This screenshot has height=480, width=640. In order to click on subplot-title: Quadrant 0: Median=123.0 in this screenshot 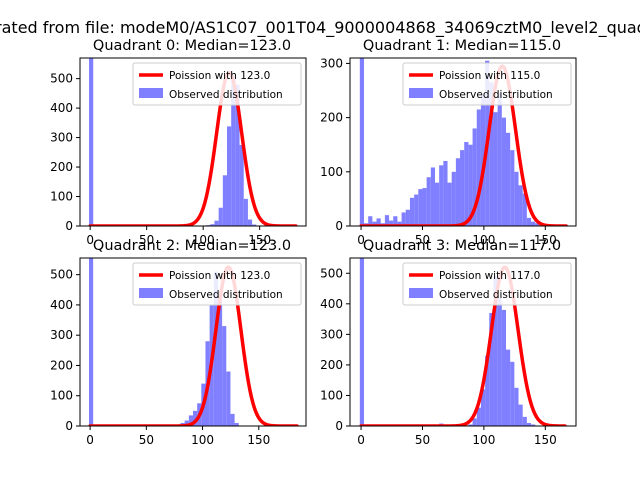, I will do `click(192, 46)`.